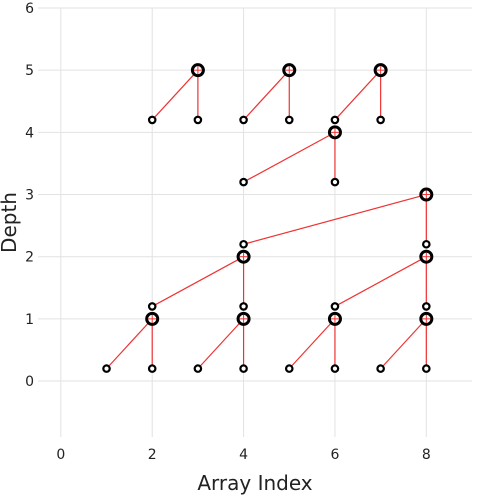 The width and height of the screenshot is (500, 500). What do you see at coordinates (29, 196) in the screenshot?
I see `y-tick-label: 3` at bounding box center [29, 196].